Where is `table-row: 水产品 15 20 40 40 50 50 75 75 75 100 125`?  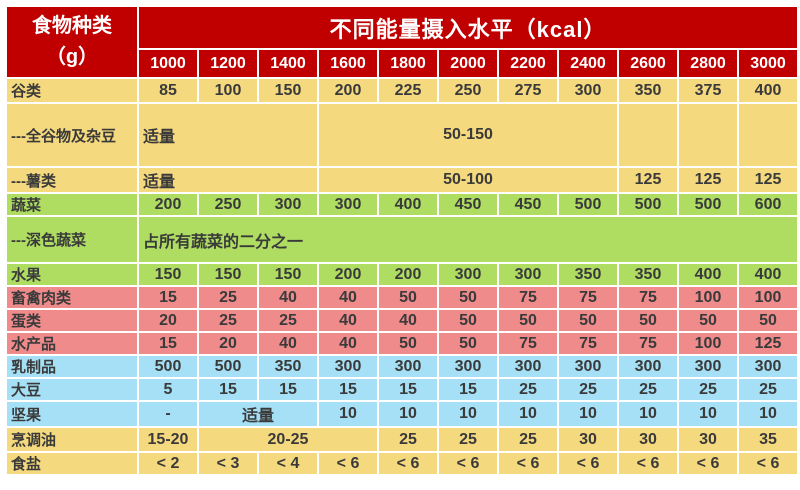
table-row: 水产品 15 20 40 40 50 50 75 75 75 100 125 is located at coordinates (402, 343).